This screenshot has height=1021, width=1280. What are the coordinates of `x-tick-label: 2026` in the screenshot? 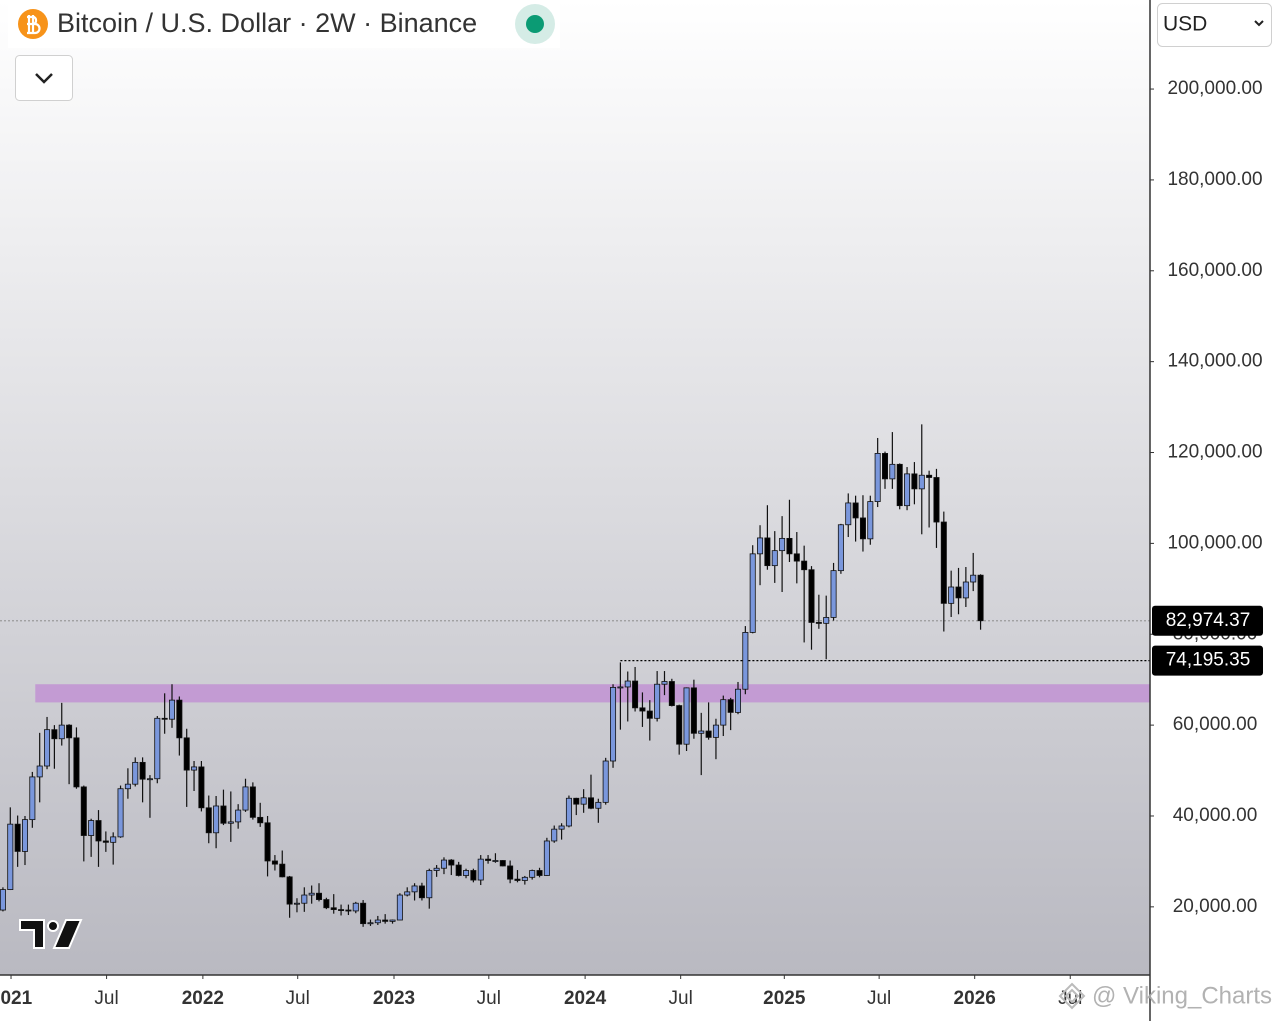 It's located at (975, 998).